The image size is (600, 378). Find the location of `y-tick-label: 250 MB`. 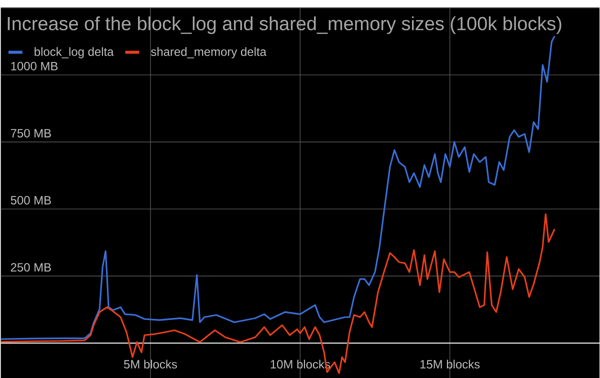

y-tick-label: 250 MB is located at coordinates (30, 267).